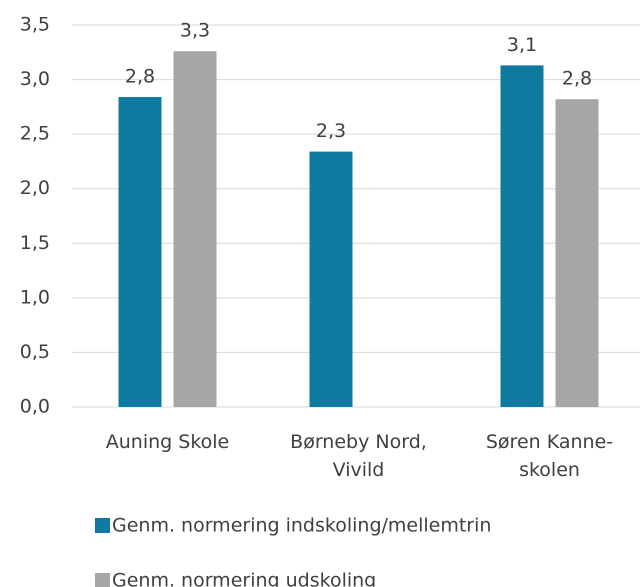  What do you see at coordinates (35, 297) in the screenshot?
I see `y-tick-label: 1,0` at bounding box center [35, 297].